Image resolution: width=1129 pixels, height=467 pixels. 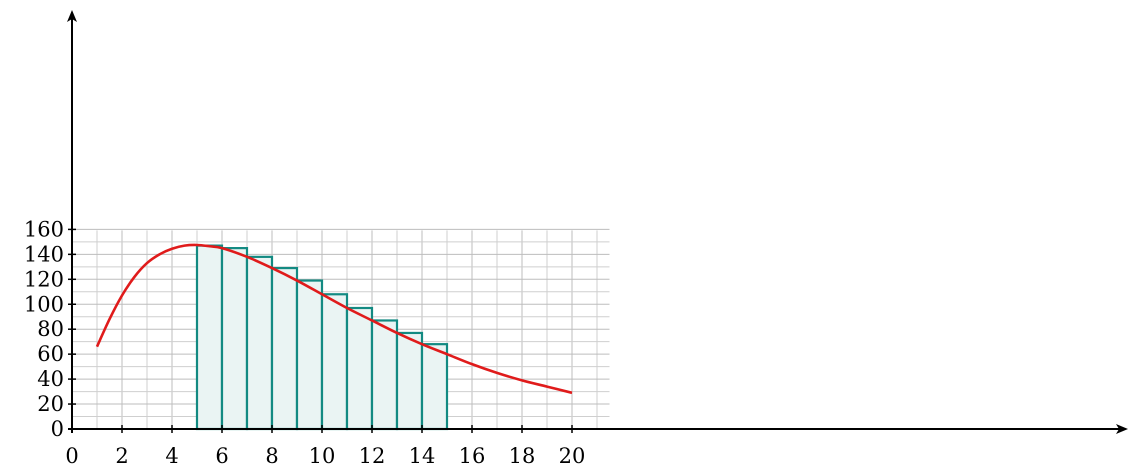 What do you see at coordinates (171, 455) in the screenshot?
I see `x-tick-label: 4` at bounding box center [171, 455].